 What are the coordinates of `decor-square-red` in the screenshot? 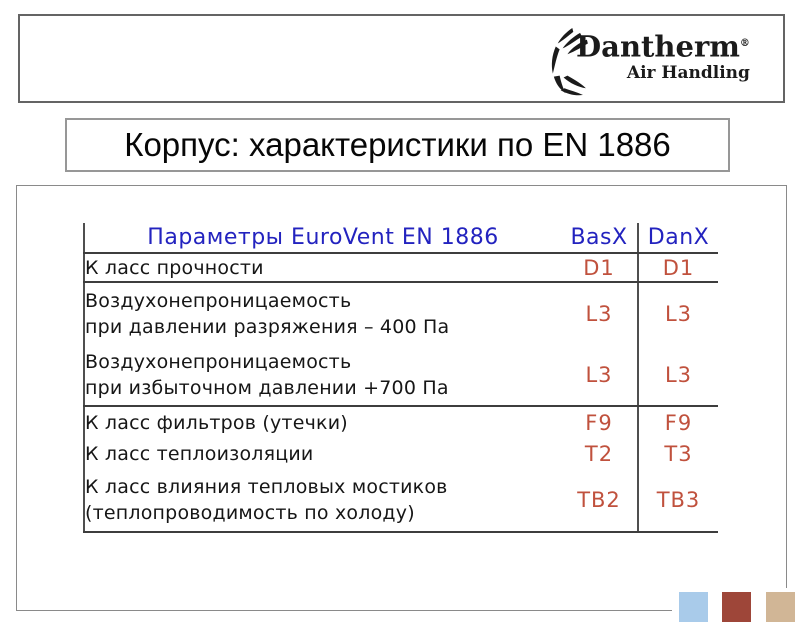 It's located at (736, 607).